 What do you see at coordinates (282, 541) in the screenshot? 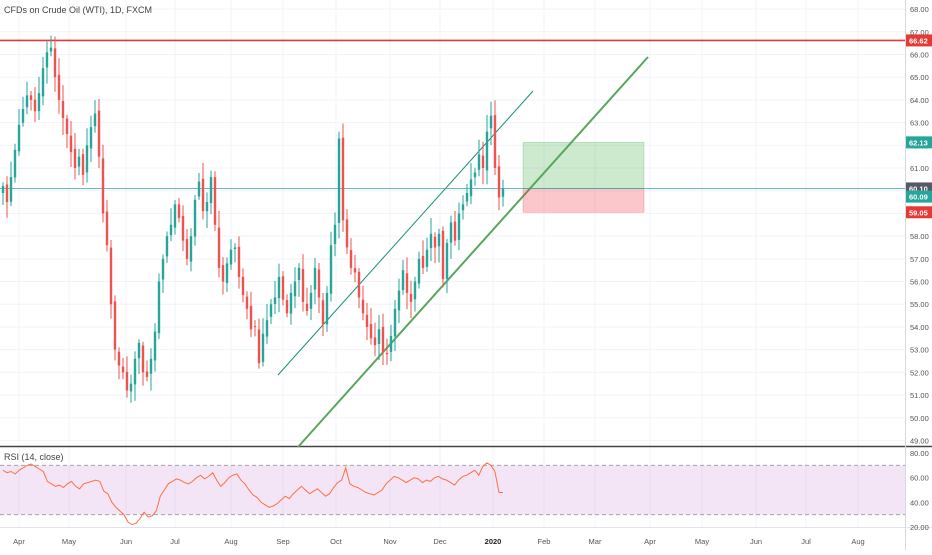
I see `time-tick-label: Sep` at bounding box center [282, 541].